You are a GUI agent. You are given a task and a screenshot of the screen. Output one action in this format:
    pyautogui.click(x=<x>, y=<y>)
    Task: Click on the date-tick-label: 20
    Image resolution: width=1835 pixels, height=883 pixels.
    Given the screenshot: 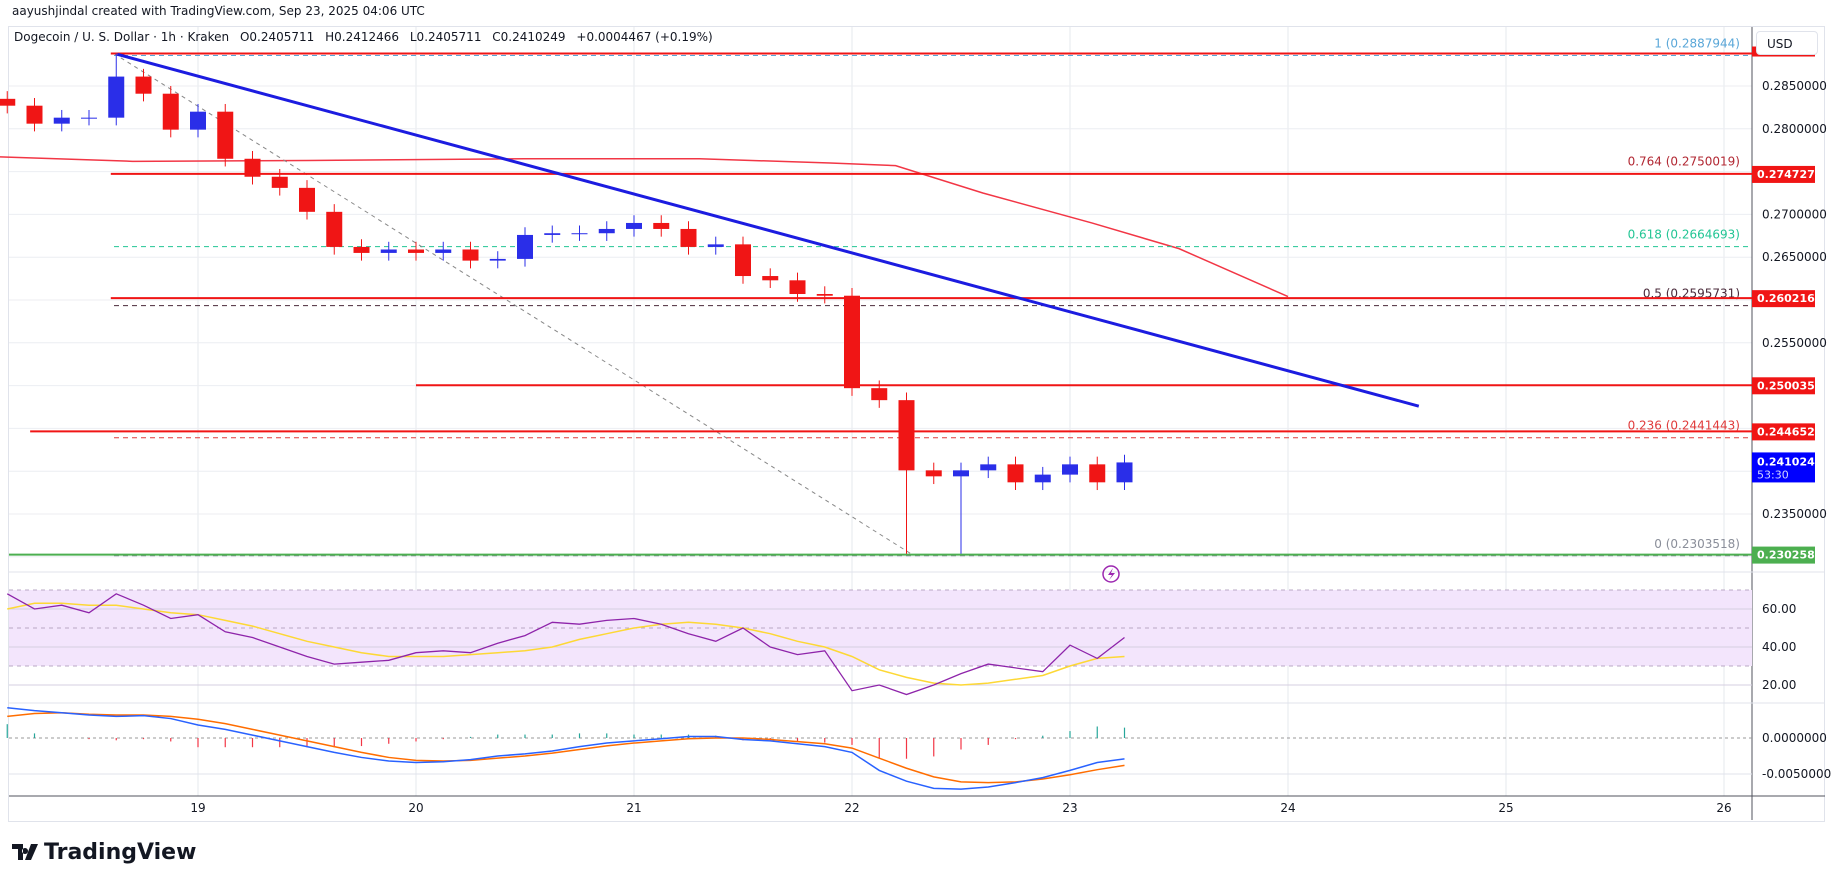 What is the action you would take?
    pyautogui.click(x=415, y=808)
    